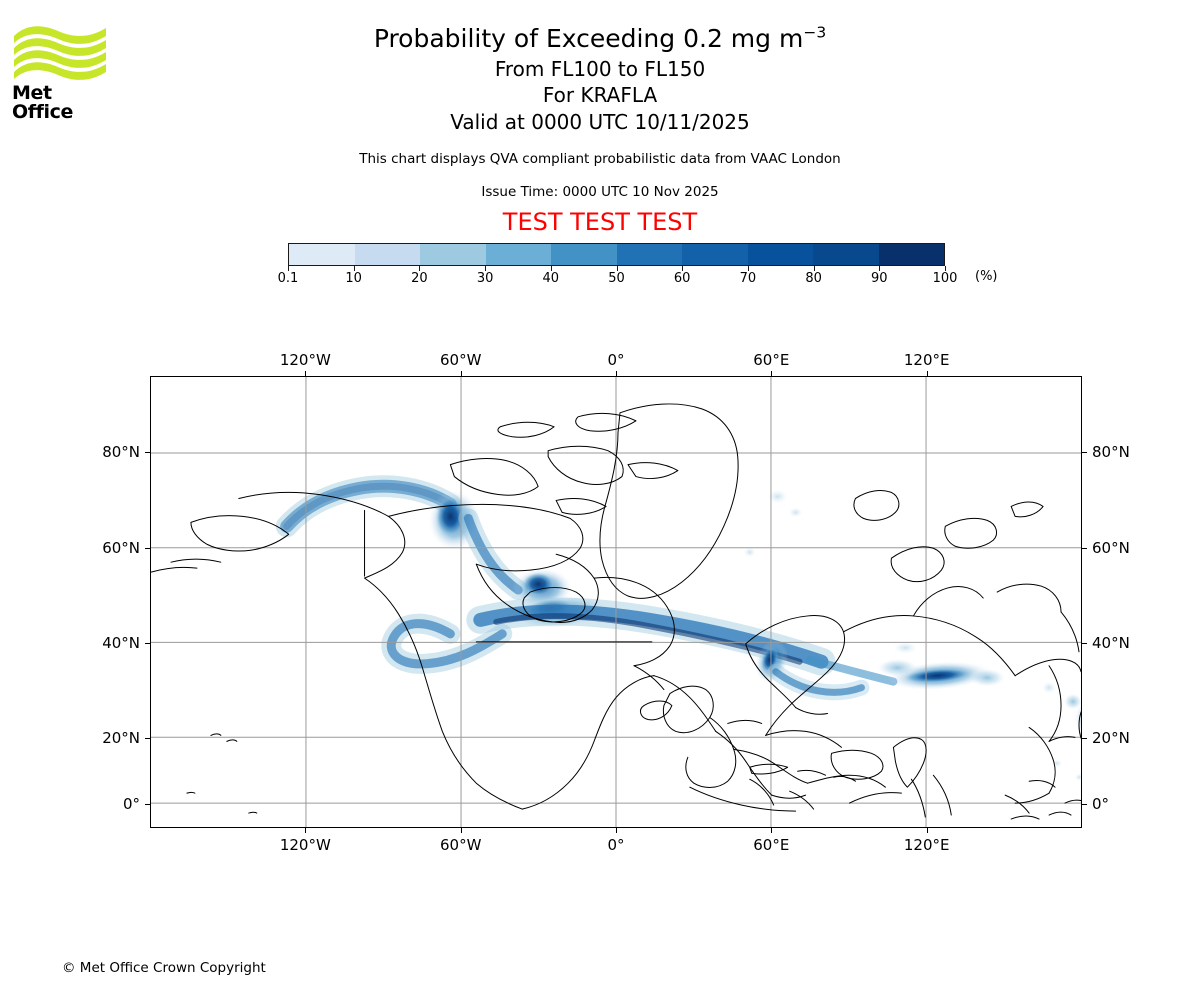 This screenshot has height=1000, width=1200. I want to click on lat-tick-label-left-3: 20°N, so click(121, 737).